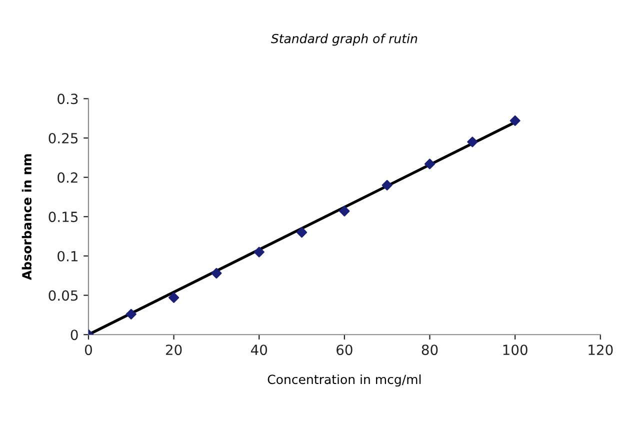 The height and width of the screenshot is (429, 632). Describe the element at coordinates (27, 217) in the screenshot. I see `y-axis-title: Absorbance in nm` at that location.